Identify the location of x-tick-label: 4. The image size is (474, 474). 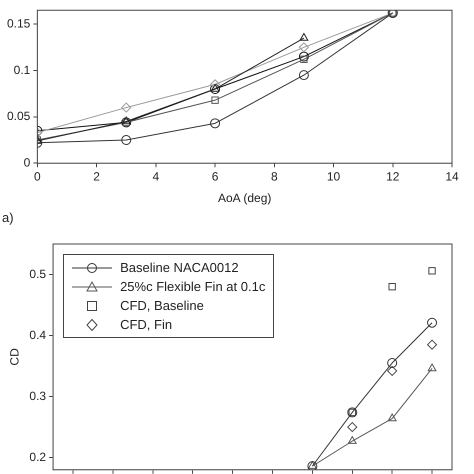
(156, 177).